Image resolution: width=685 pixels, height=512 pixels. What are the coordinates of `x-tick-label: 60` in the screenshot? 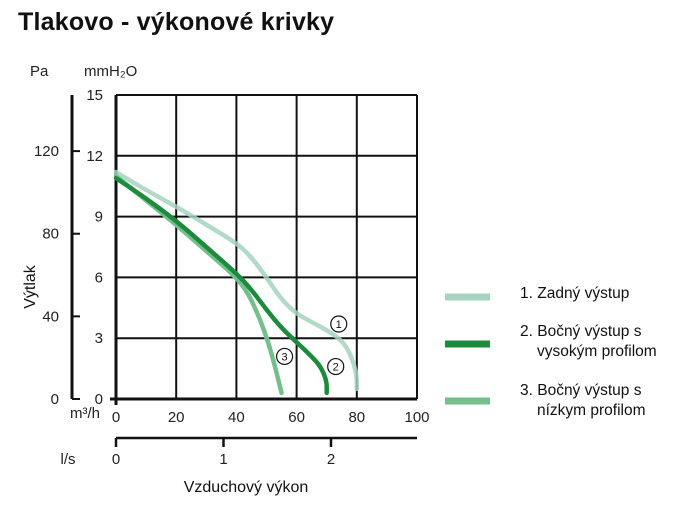 It's located at (296, 417).